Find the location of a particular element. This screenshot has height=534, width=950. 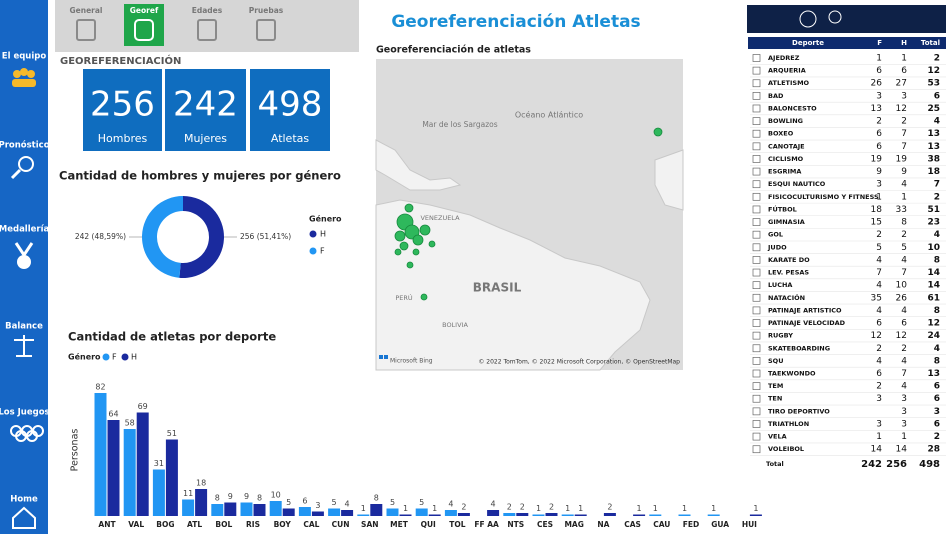

map-title: Georeferenciación de atletas is located at coordinates (453, 50).